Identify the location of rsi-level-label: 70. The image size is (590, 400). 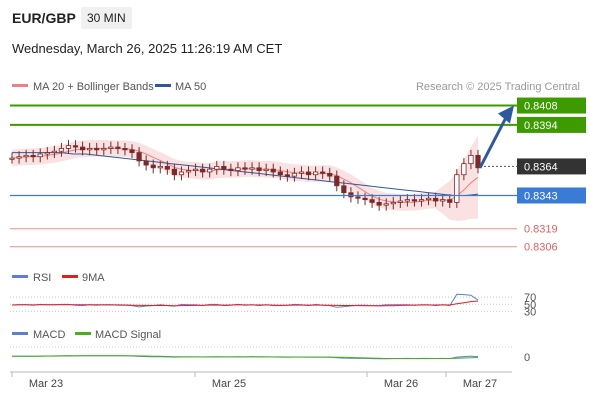
(530, 298).